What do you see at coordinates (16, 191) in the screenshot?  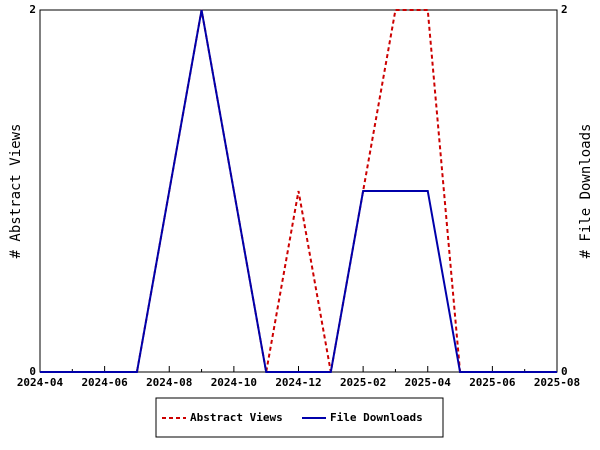 I see `y-axis-title: # Abstract Views` at bounding box center [16, 191].